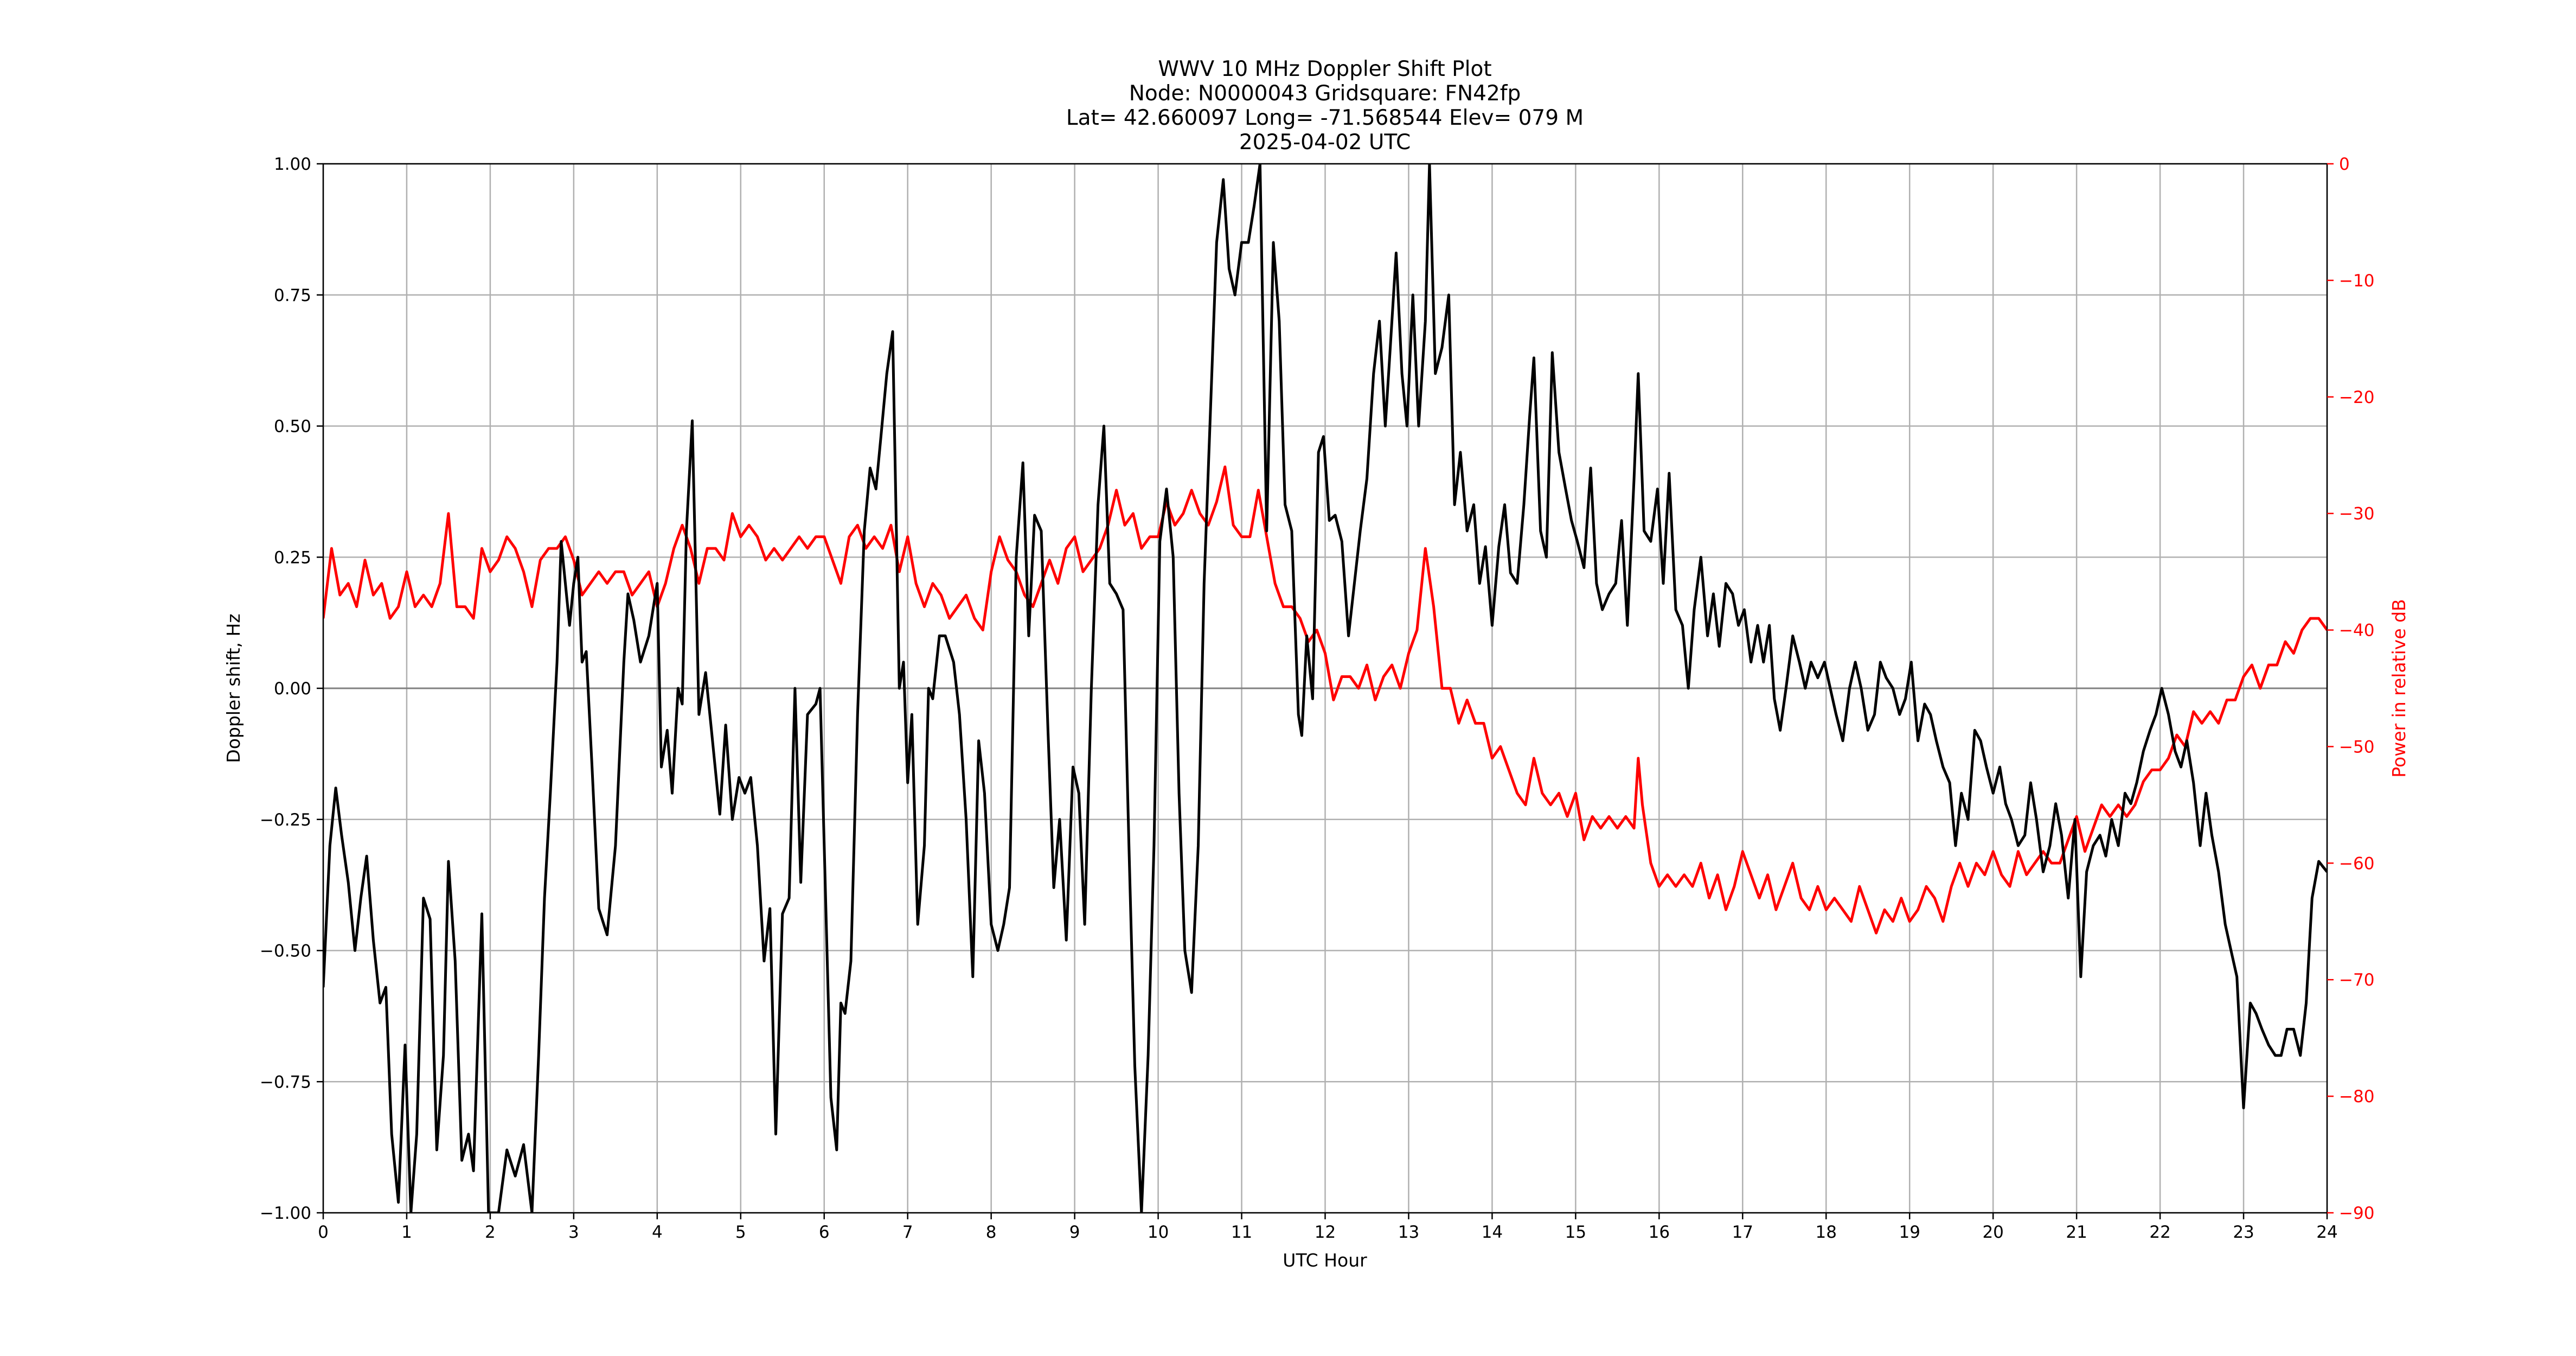 The width and height of the screenshot is (2576, 1356). Describe the element at coordinates (2356, 397) in the screenshot. I see `y2-tick-label: −20` at that location.